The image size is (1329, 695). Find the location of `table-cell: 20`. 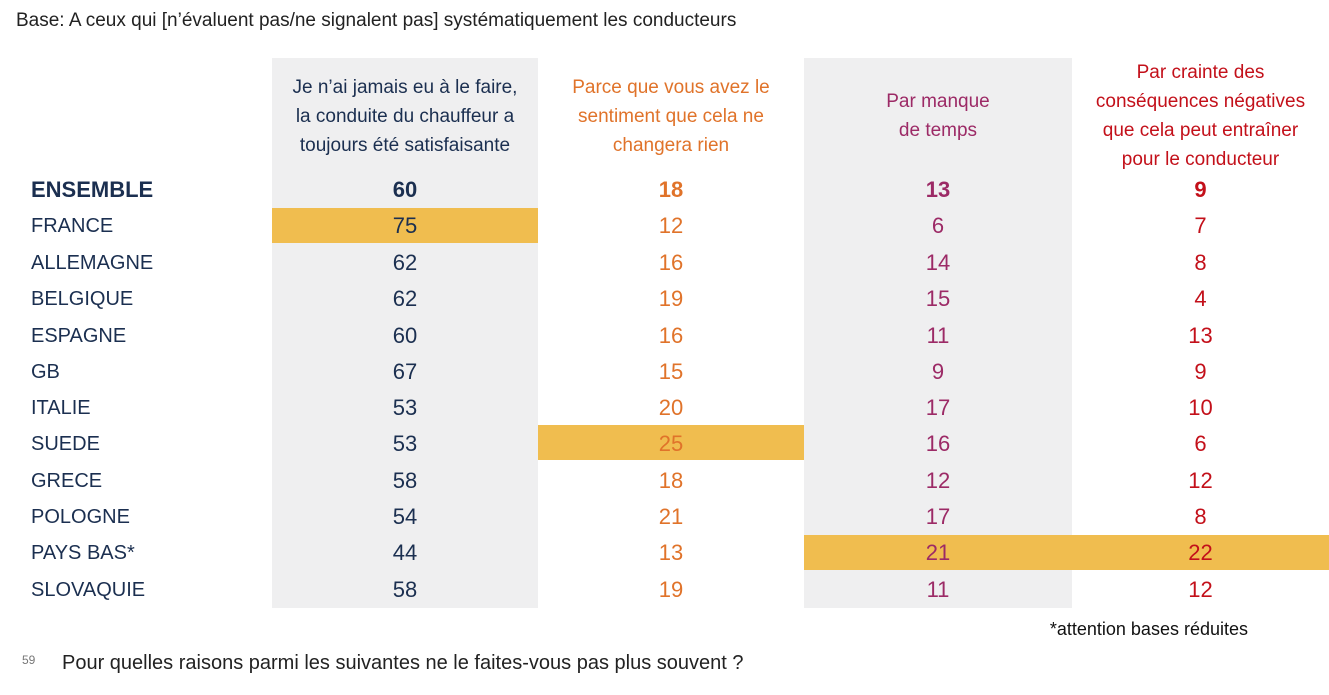

table-cell: 20 is located at coordinates (671, 407).